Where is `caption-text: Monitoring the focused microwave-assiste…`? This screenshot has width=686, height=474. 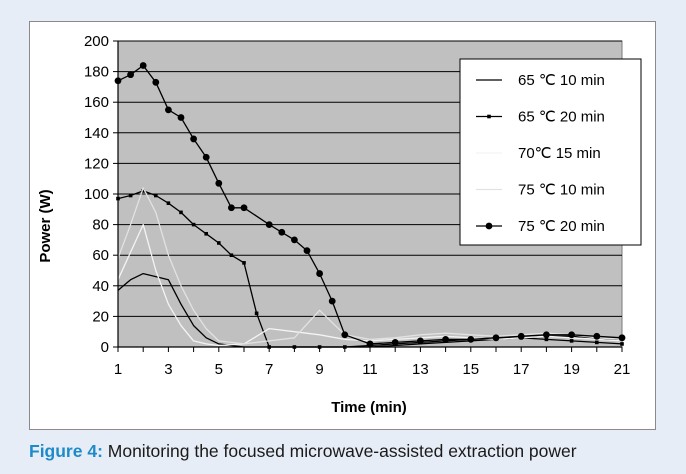 caption-text: Monitoring the focused microwave-assiste… is located at coordinates (339, 451).